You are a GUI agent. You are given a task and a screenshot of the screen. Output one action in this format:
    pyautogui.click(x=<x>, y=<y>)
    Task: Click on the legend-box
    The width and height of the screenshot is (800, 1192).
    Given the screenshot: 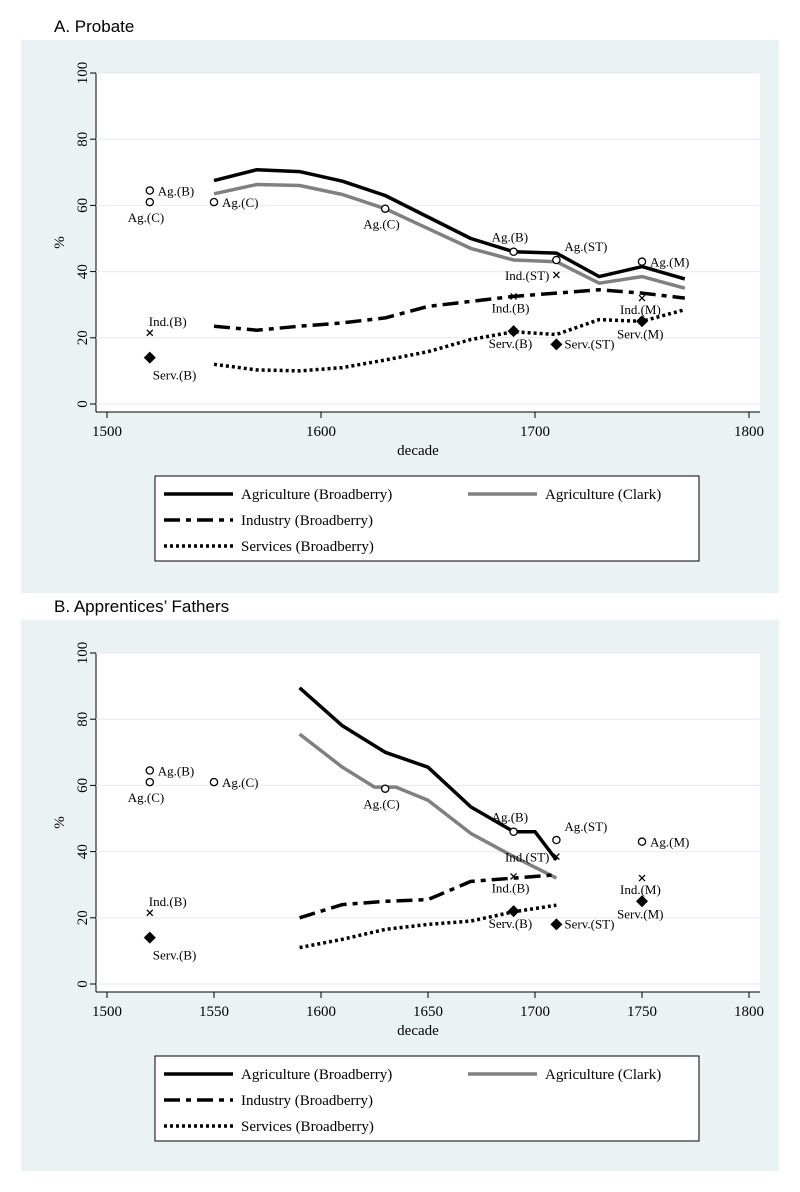 What is the action you would take?
    pyautogui.click(x=427, y=518)
    